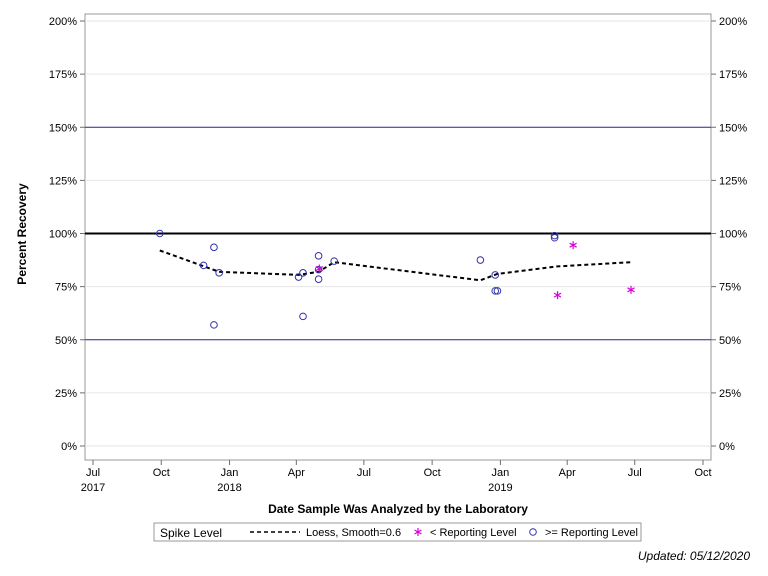 This screenshot has height=576, width=768. What do you see at coordinates (733, 181) in the screenshot?
I see `y-tick-label-right: 125%` at bounding box center [733, 181].